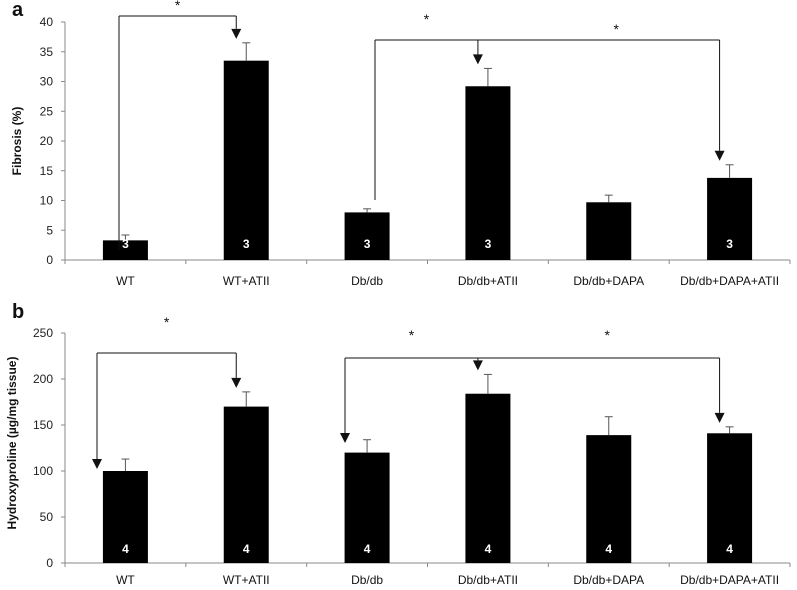 This screenshot has width=797, height=590. I want to click on y-axis-title: Hydroxyproline (µg/mg tissue), so click(12, 443).